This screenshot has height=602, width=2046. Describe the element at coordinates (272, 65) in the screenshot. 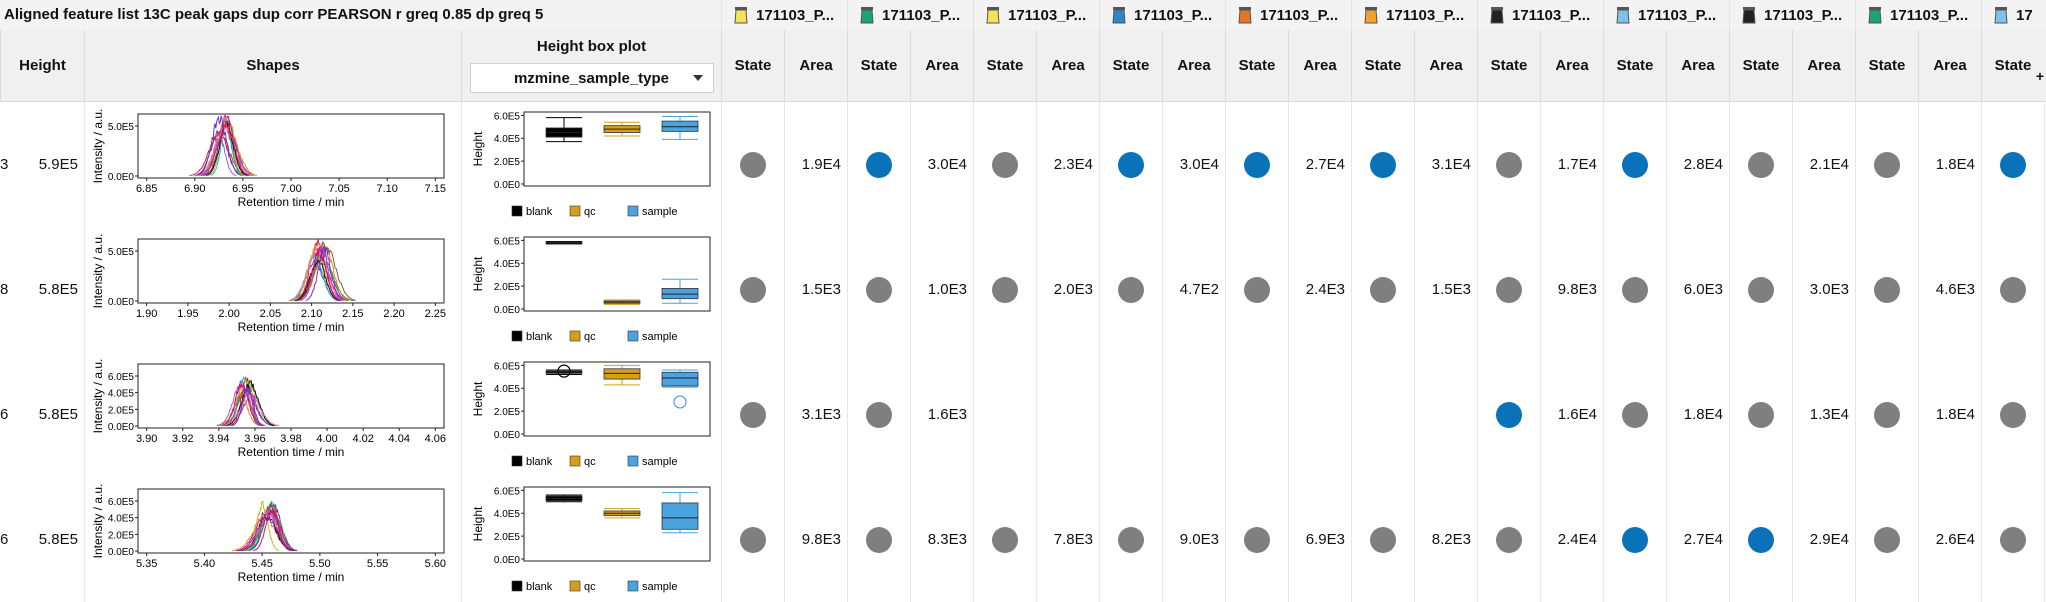

I see `shapes-column-header: Shapes` at that location.